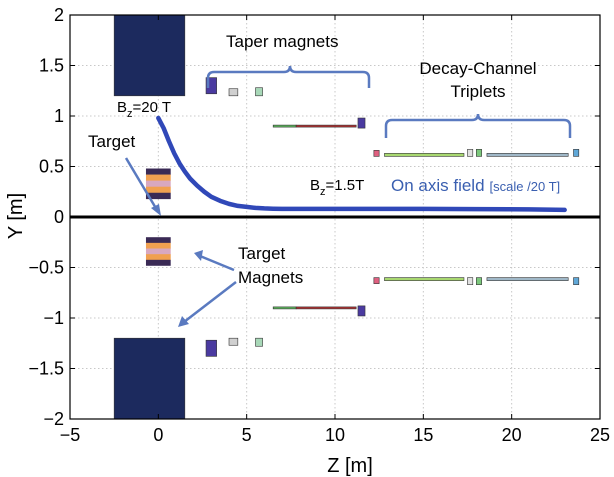 Image resolution: width=614 pixels, height=477 pixels. I want to click on y-tick-label: −1, so click(53, 318).